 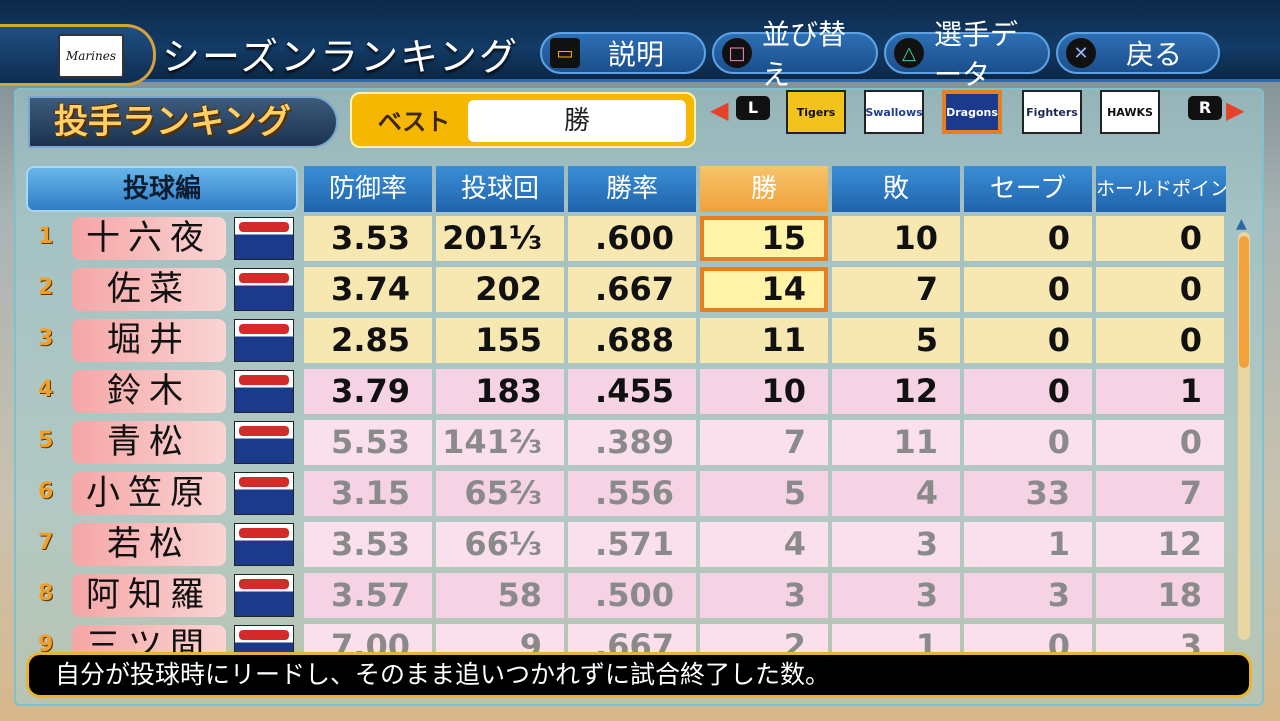 What do you see at coordinates (632, 391) in the screenshot?
I see `cell-win-pct: .455` at bounding box center [632, 391].